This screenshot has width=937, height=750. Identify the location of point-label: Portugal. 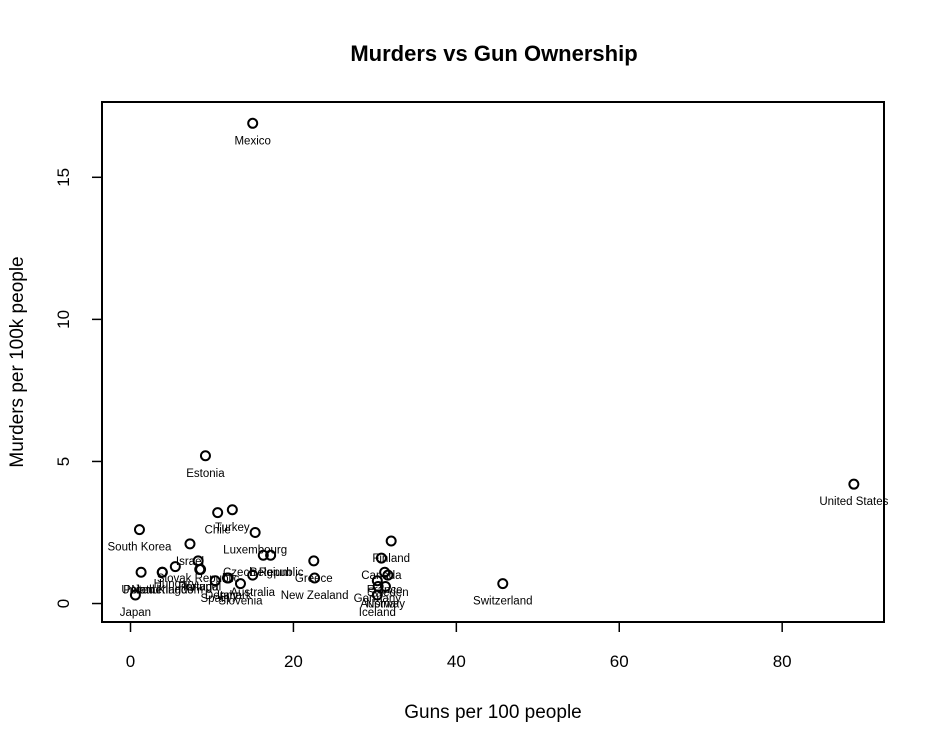
(199, 587).